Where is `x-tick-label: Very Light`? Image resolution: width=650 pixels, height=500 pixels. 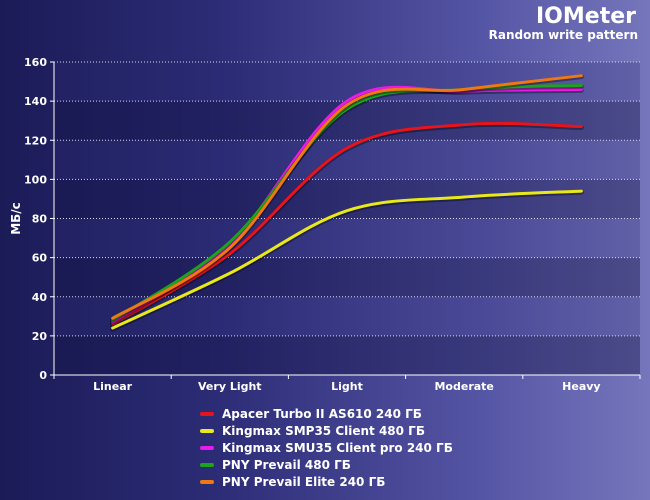
x-tick-label: Very Light is located at coordinates (230, 386).